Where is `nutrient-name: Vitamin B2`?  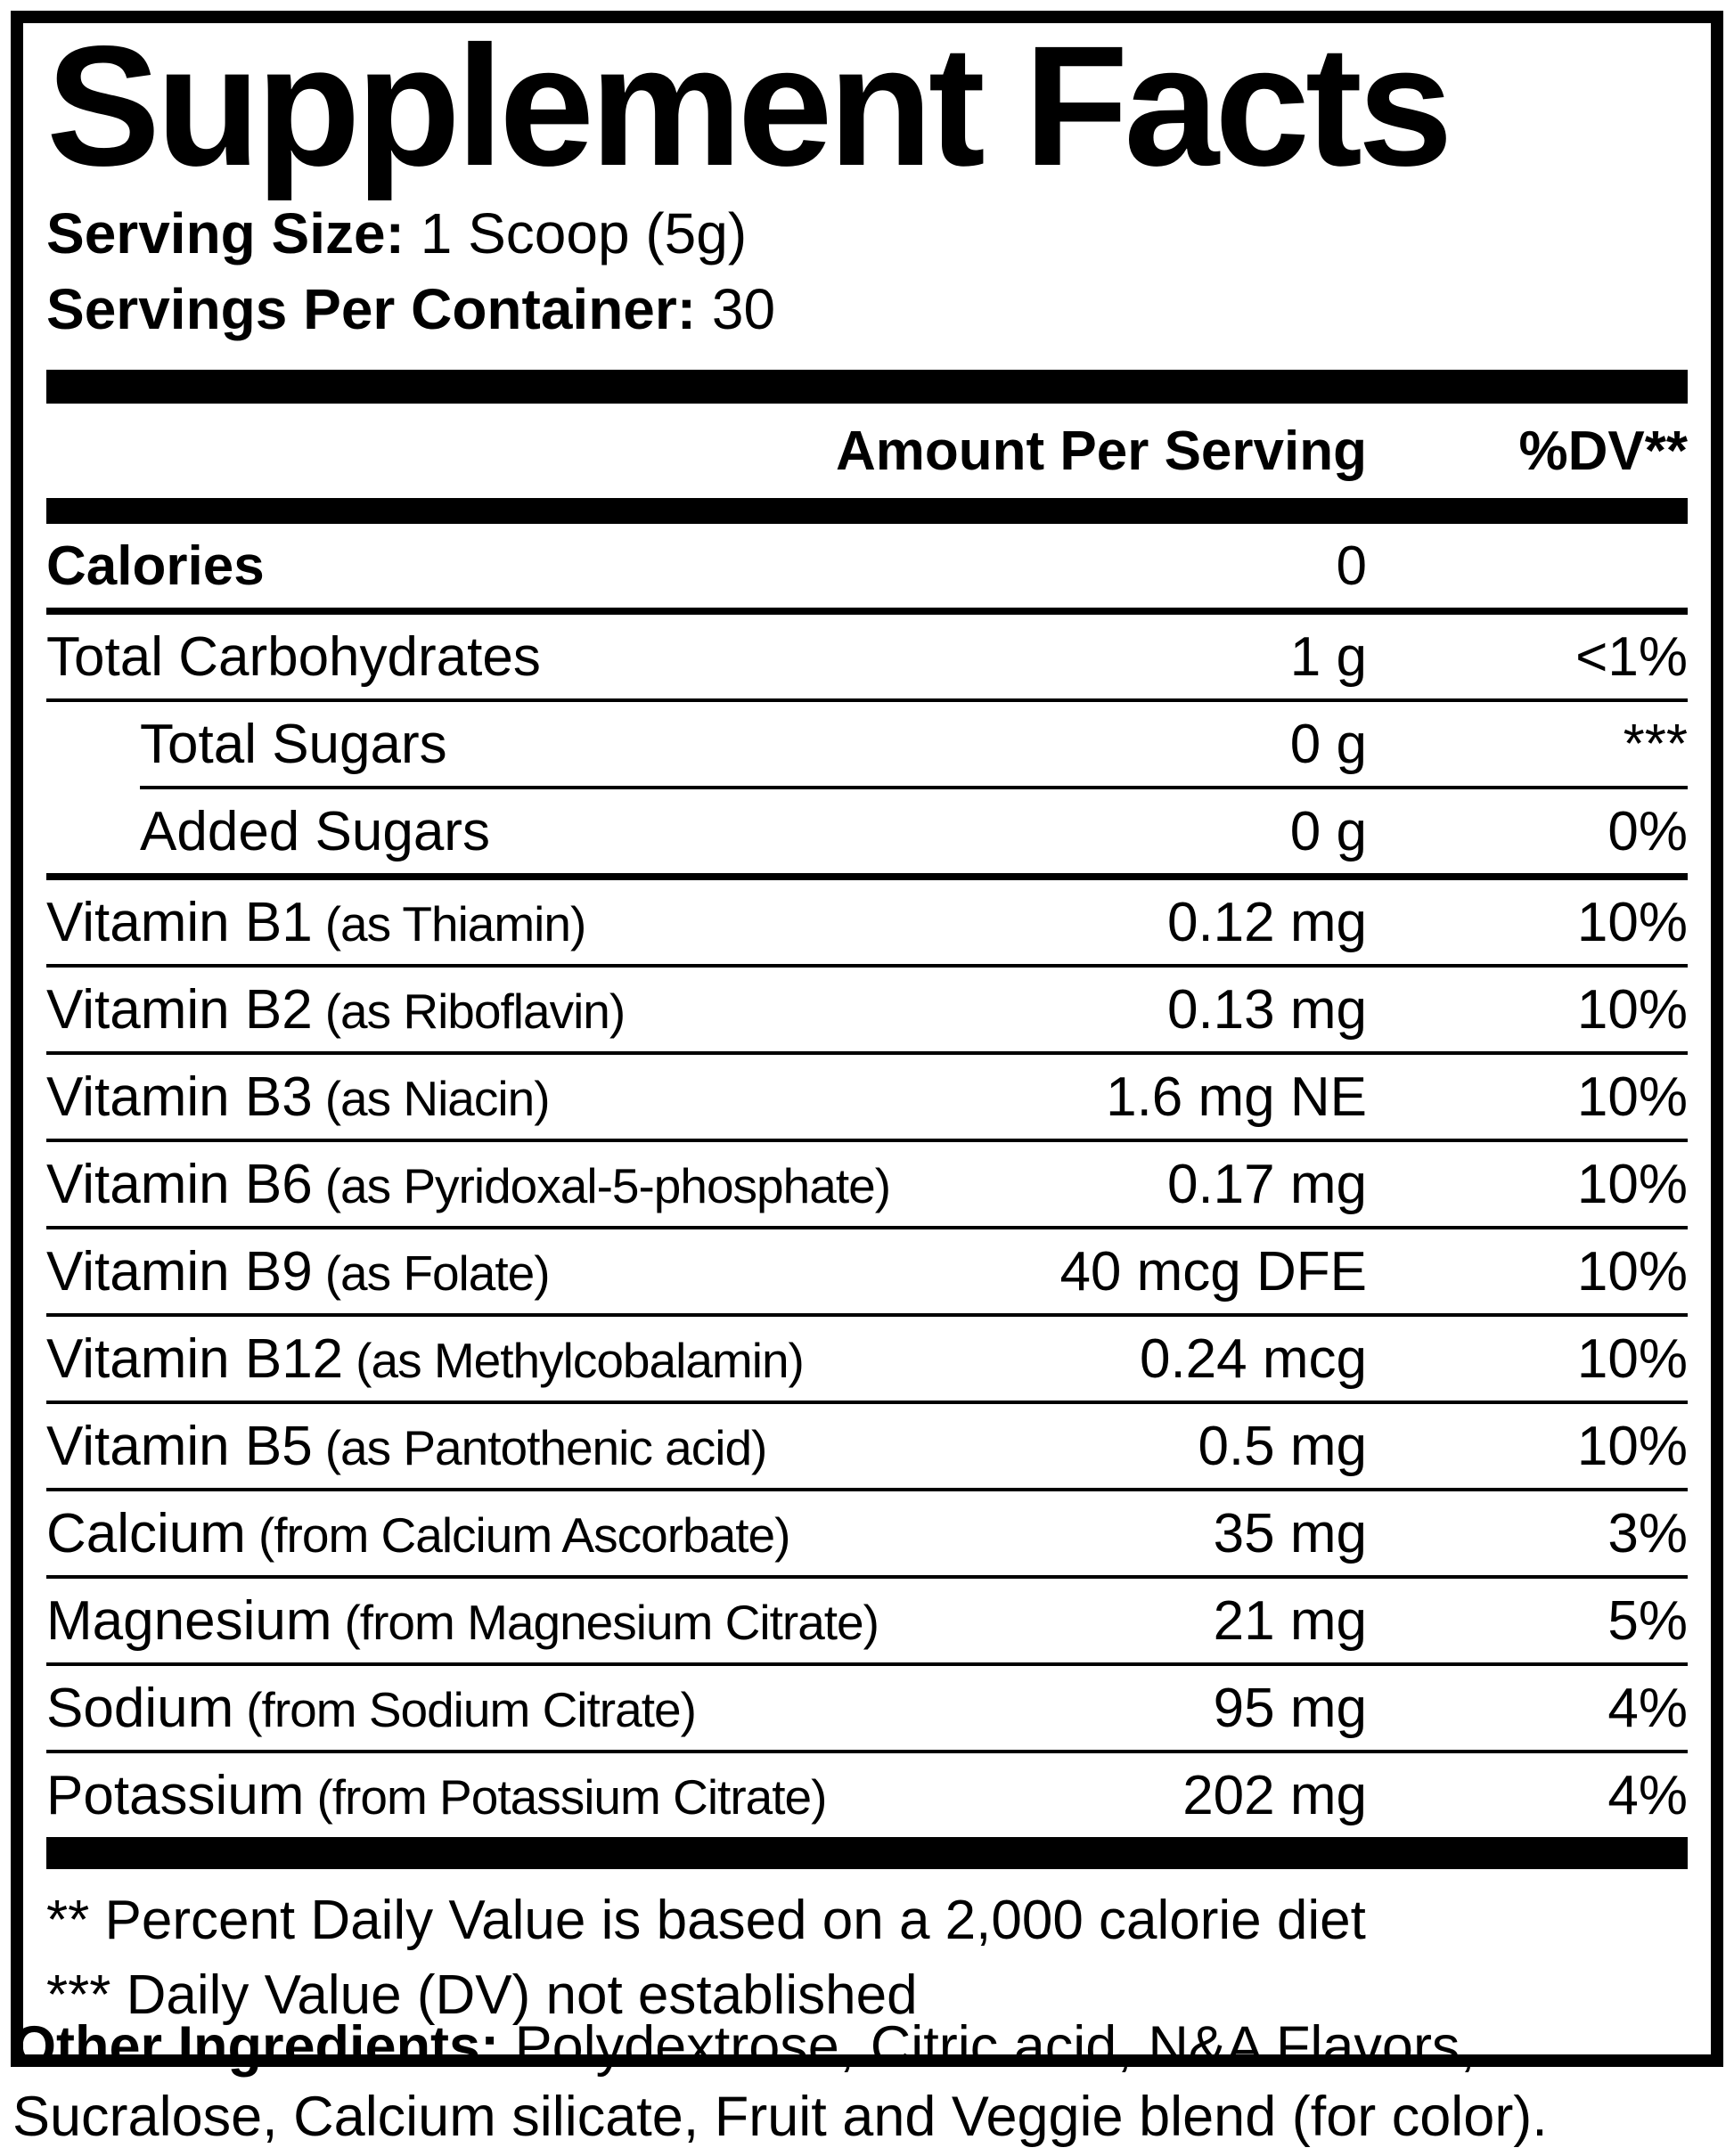
nutrient-name: Vitamin B2 is located at coordinates (179, 1009).